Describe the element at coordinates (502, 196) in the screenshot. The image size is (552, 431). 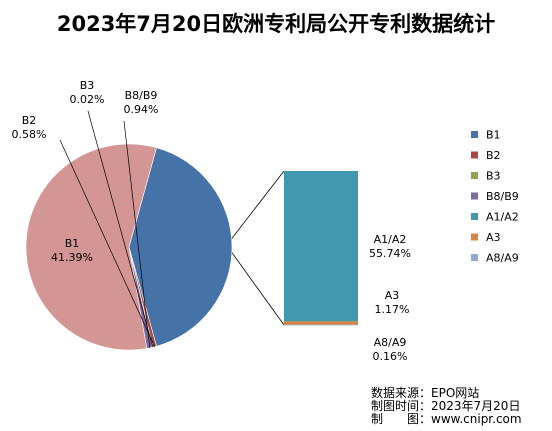
I see `legend-label-b8-b9: B8/B9` at that location.